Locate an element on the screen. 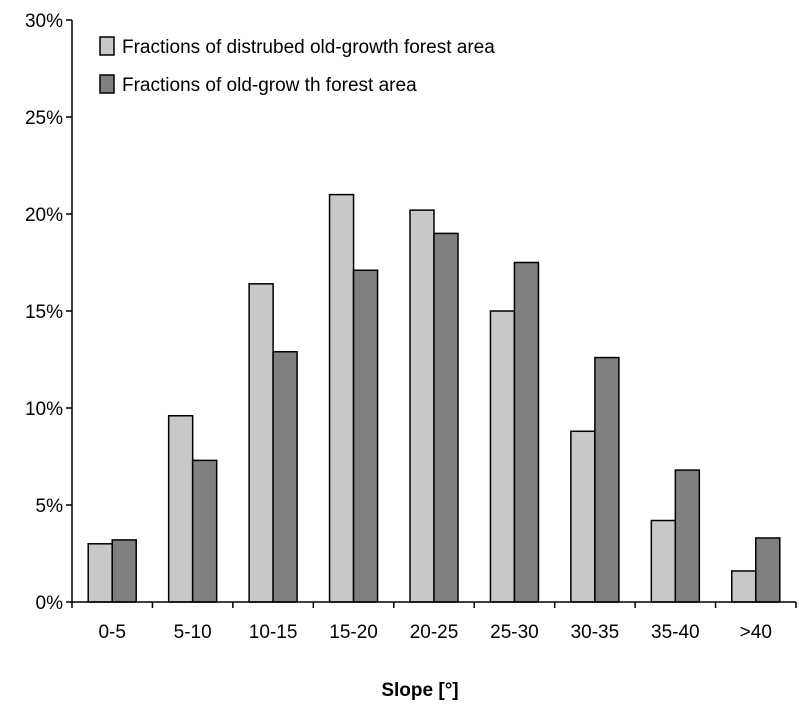  x-tick-label: 20-25 is located at coordinates (434, 632).